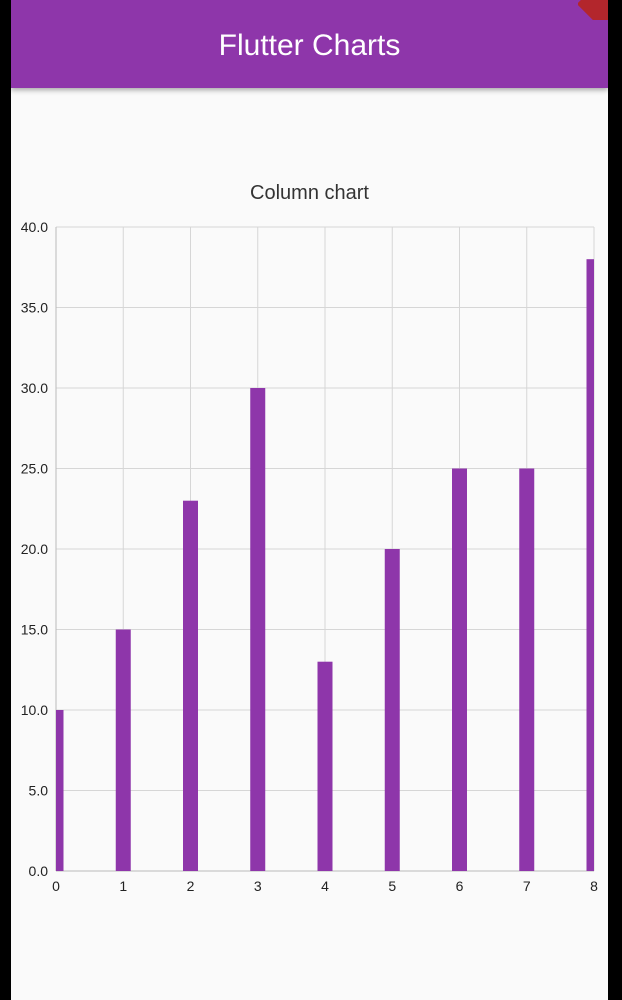 Image resolution: width=622 pixels, height=1000 pixels. I want to click on x-tick-label: 5, so click(392, 886).